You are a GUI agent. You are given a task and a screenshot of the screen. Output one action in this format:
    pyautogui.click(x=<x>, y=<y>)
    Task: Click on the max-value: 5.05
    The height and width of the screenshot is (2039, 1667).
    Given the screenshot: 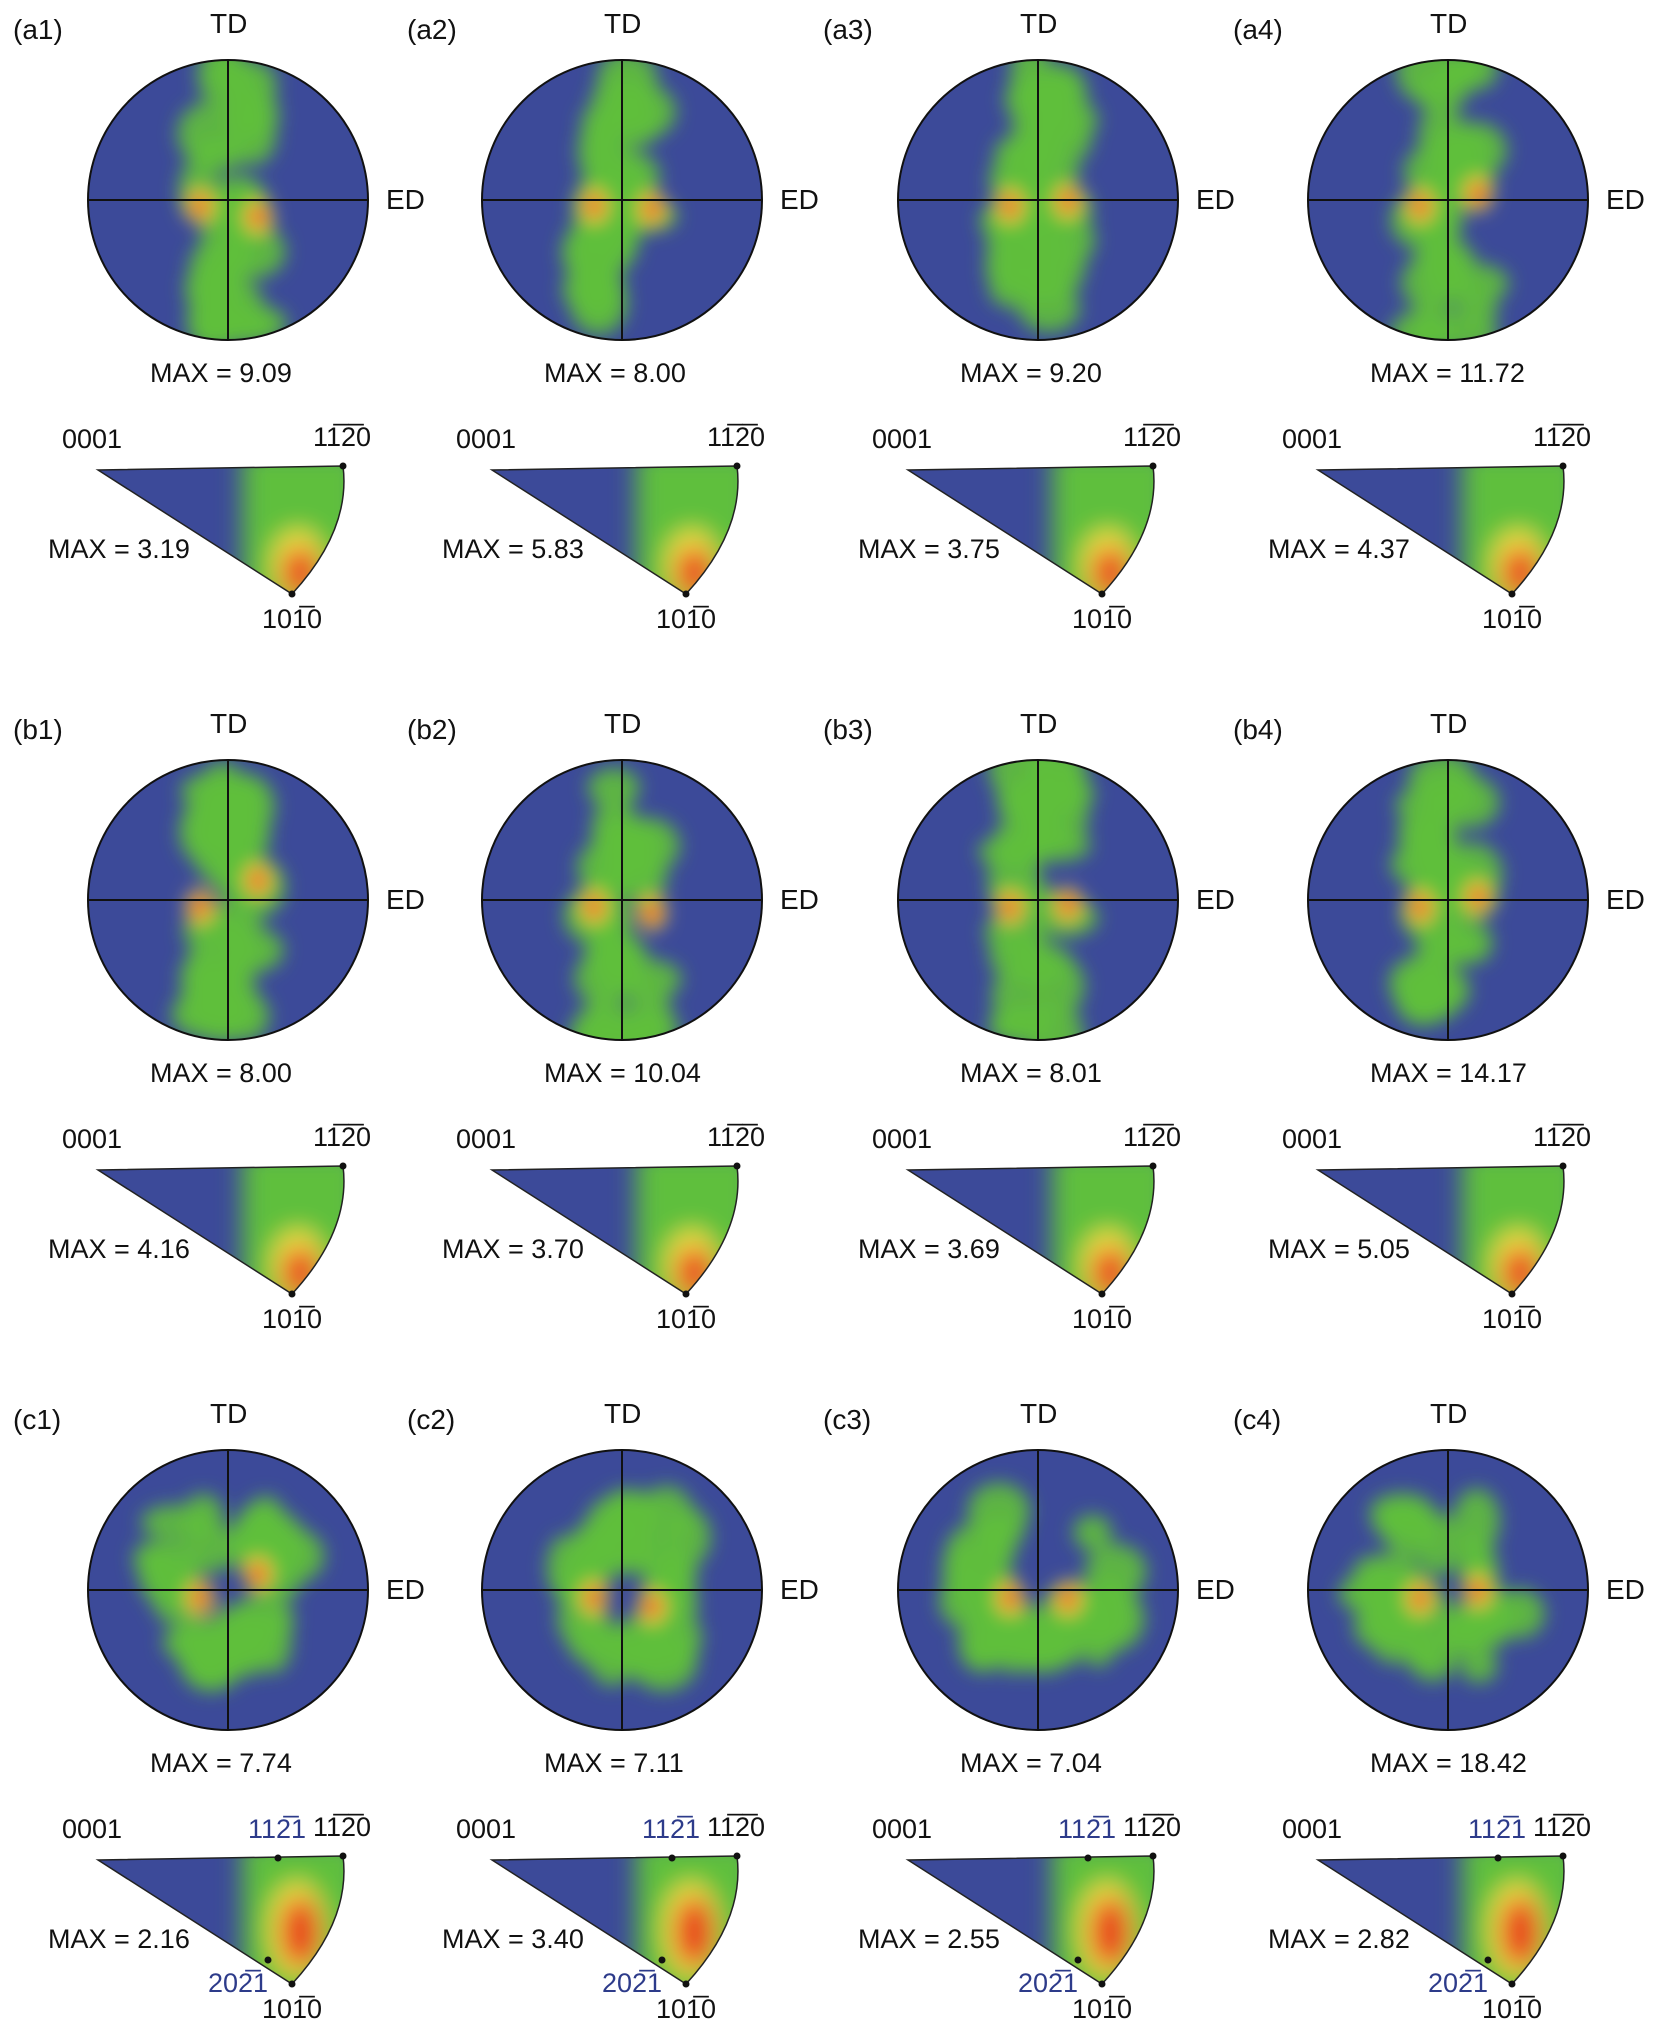 What is the action you would take?
    pyautogui.click(x=1383, y=1249)
    